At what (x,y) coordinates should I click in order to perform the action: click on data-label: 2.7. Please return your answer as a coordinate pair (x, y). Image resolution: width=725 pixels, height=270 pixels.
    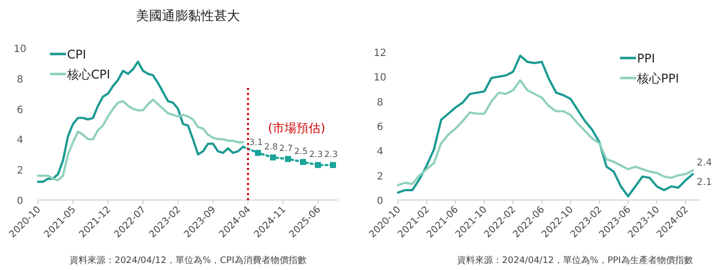
    Looking at the image, I should click on (286, 149).